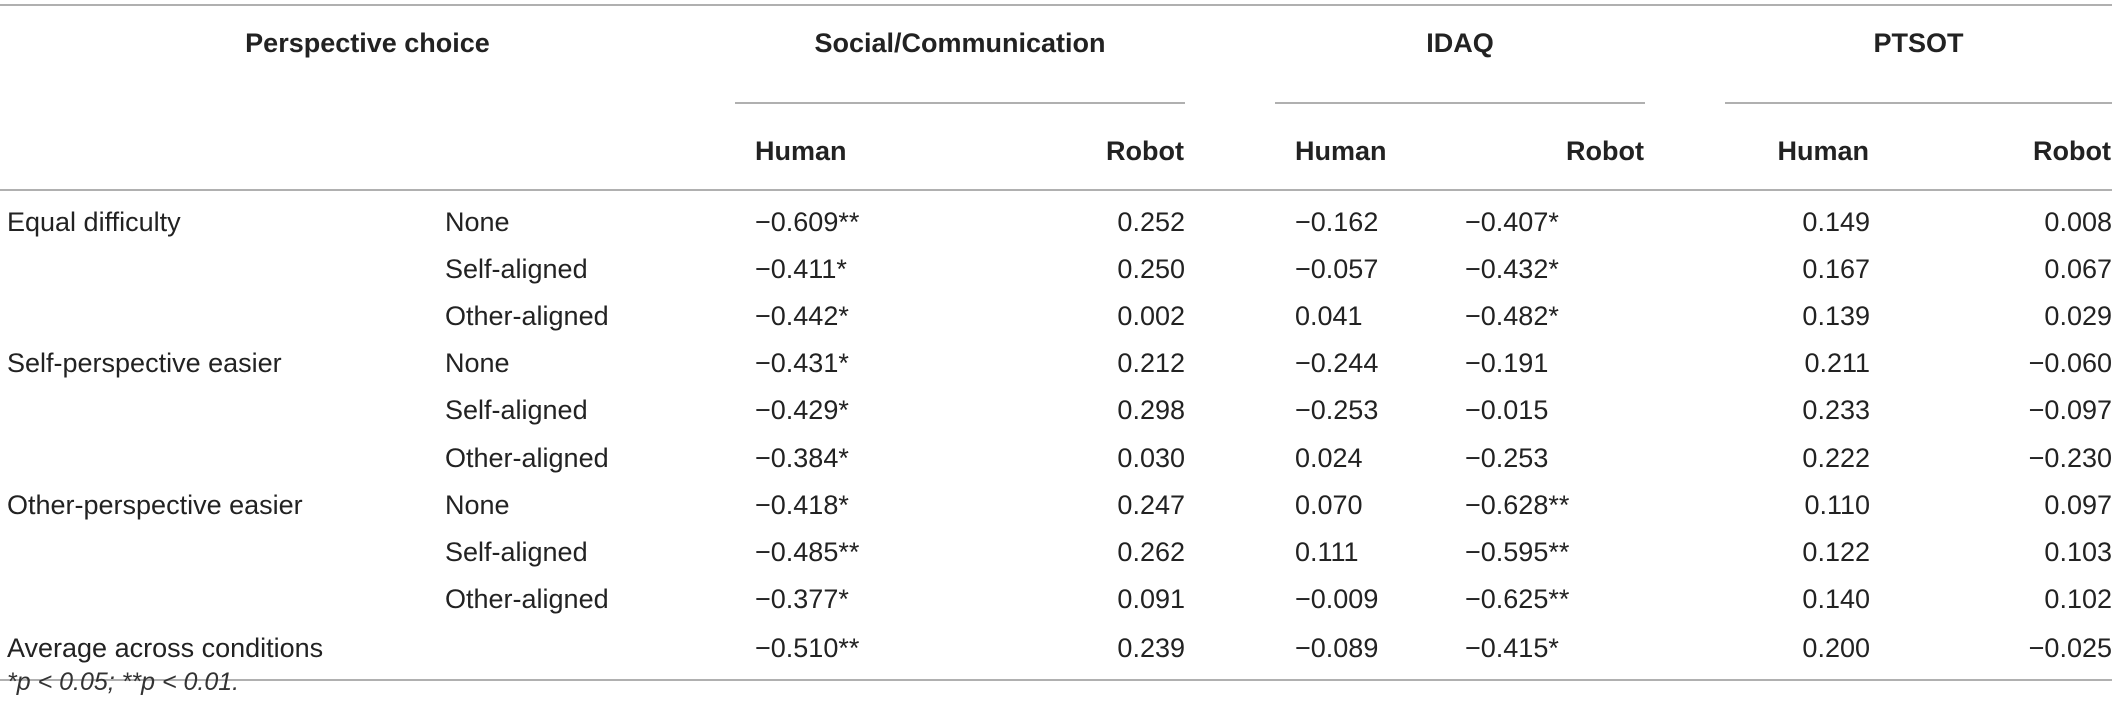  I want to click on cell-ptsot-human: 0.222, so click(1836, 457).